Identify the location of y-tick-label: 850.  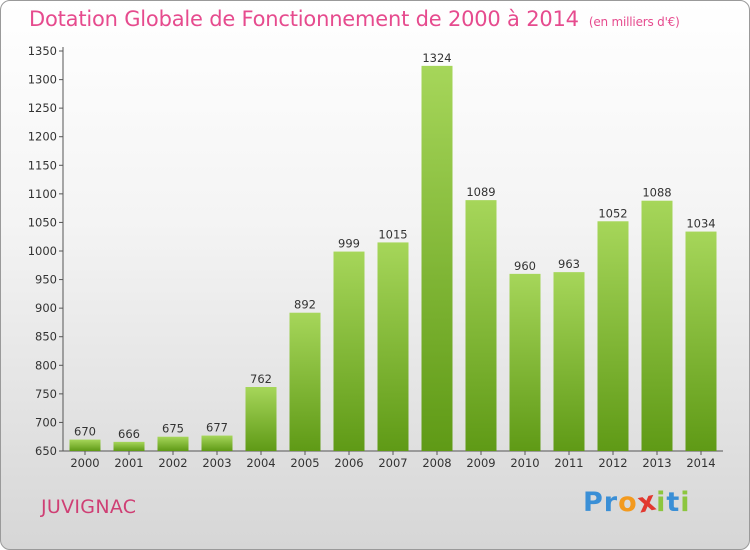
(46, 337).